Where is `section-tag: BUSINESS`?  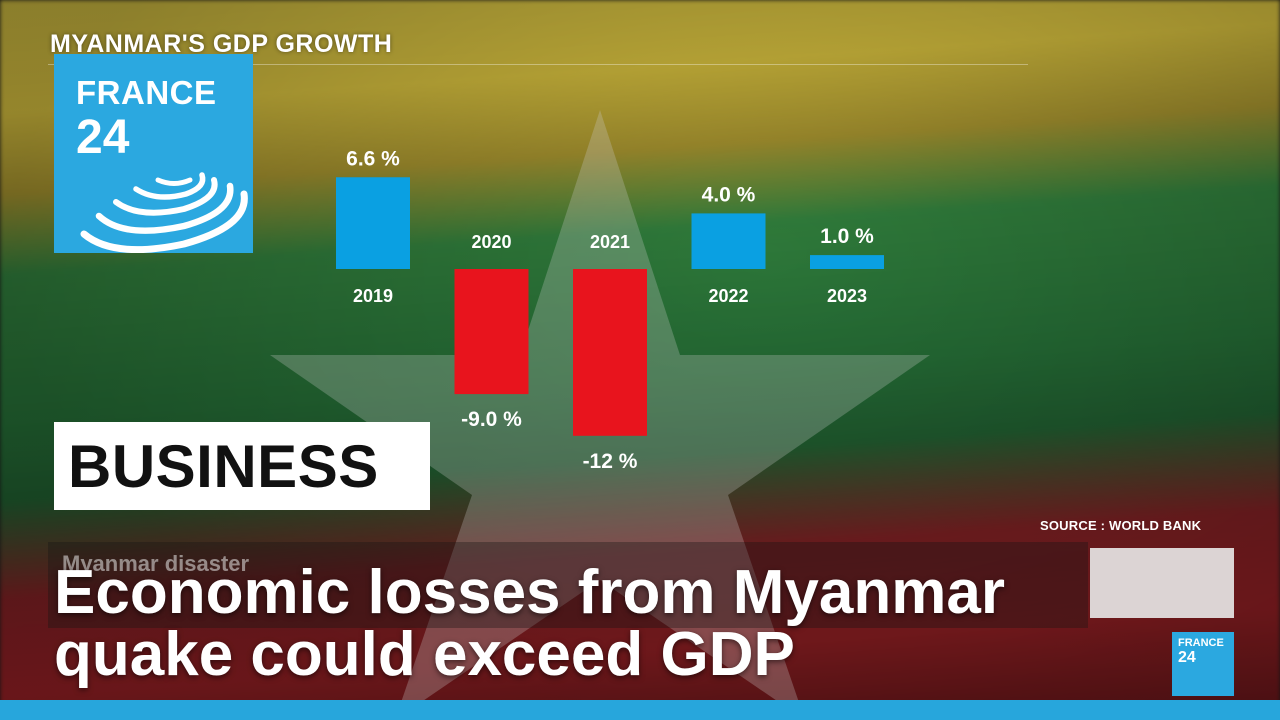
section-tag: BUSINESS is located at coordinates (242, 466).